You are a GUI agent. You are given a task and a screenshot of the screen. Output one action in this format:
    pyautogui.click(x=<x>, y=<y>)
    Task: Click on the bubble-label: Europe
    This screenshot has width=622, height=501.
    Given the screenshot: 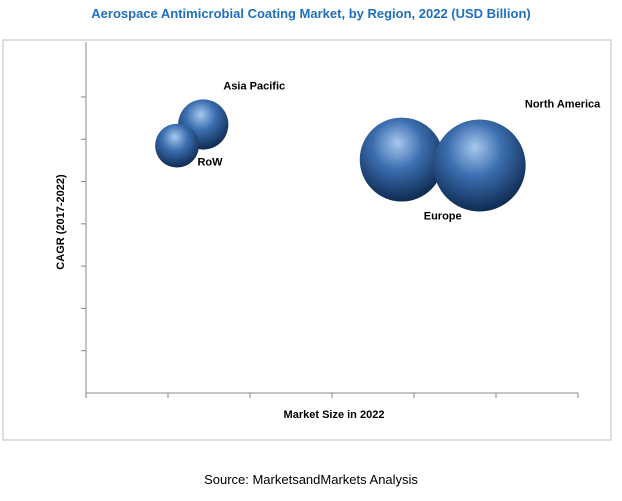 What is the action you would take?
    pyautogui.click(x=443, y=217)
    